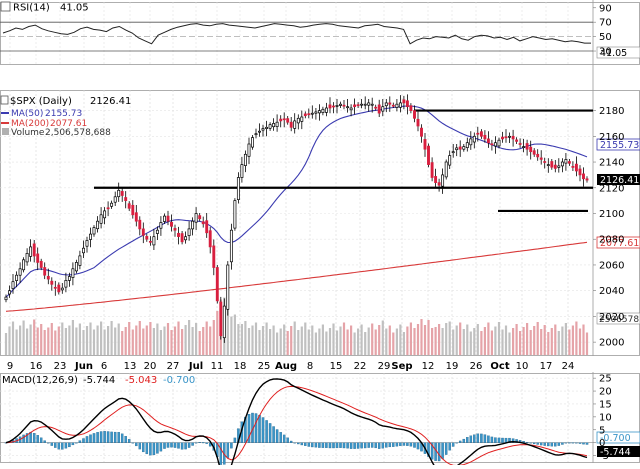 This screenshot has height=469, width=640. Describe the element at coordinates (27, 114) in the screenshot. I see `ma50-label: MA(50)` at that location.